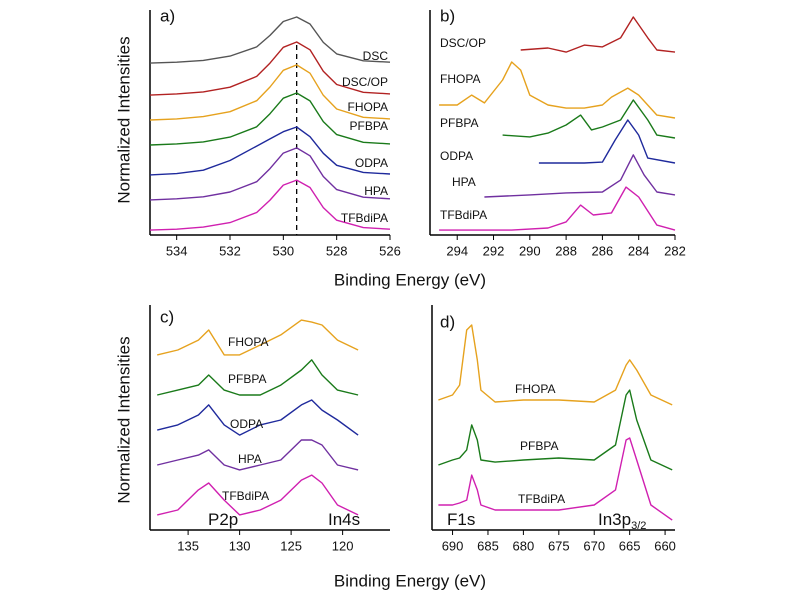 This screenshot has height=600, width=800. I want to click on annotation: F1s, so click(461, 519).